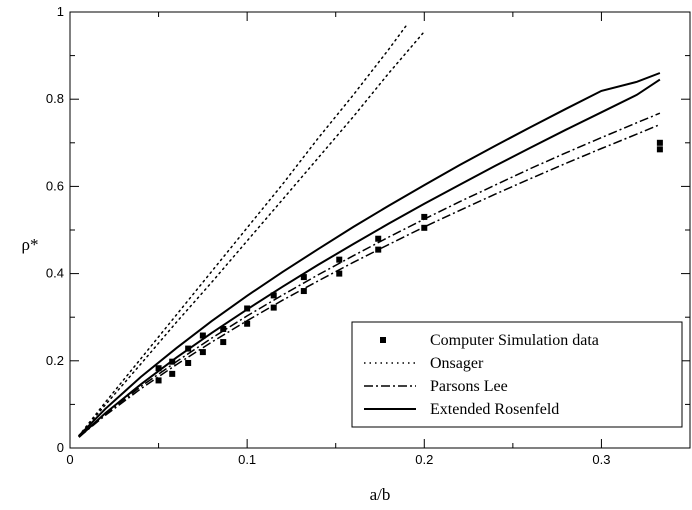 This screenshot has height=510, width=692. What do you see at coordinates (601, 459) in the screenshot?
I see `x-tick-label: 0.3` at bounding box center [601, 459].